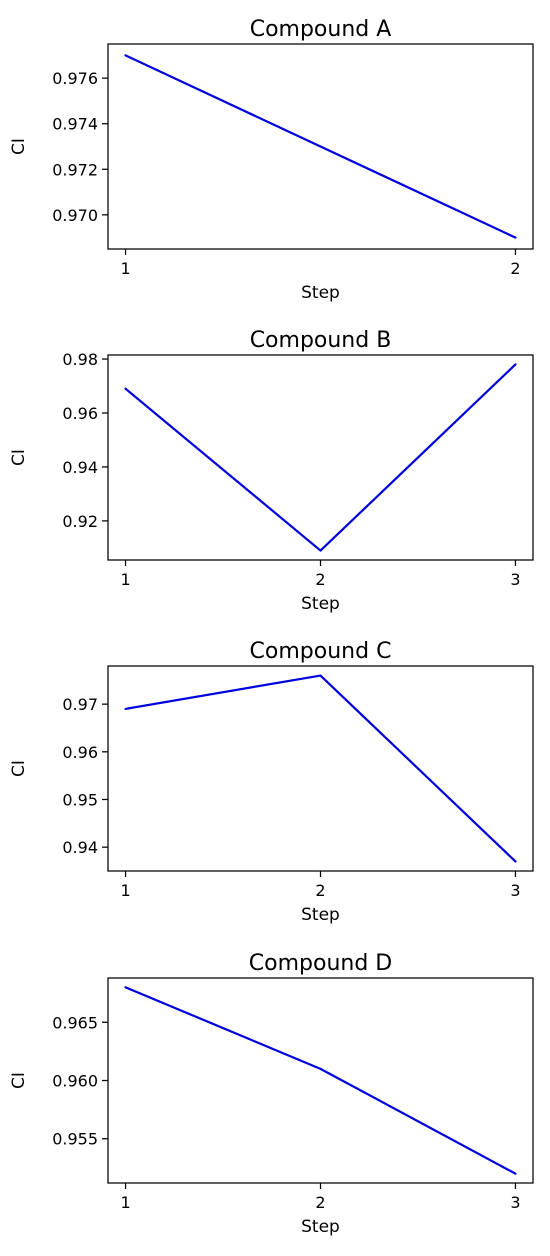  Describe the element at coordinates (75, 124) in the screenshot. I see `y-tick-label: 0.974` at that location.